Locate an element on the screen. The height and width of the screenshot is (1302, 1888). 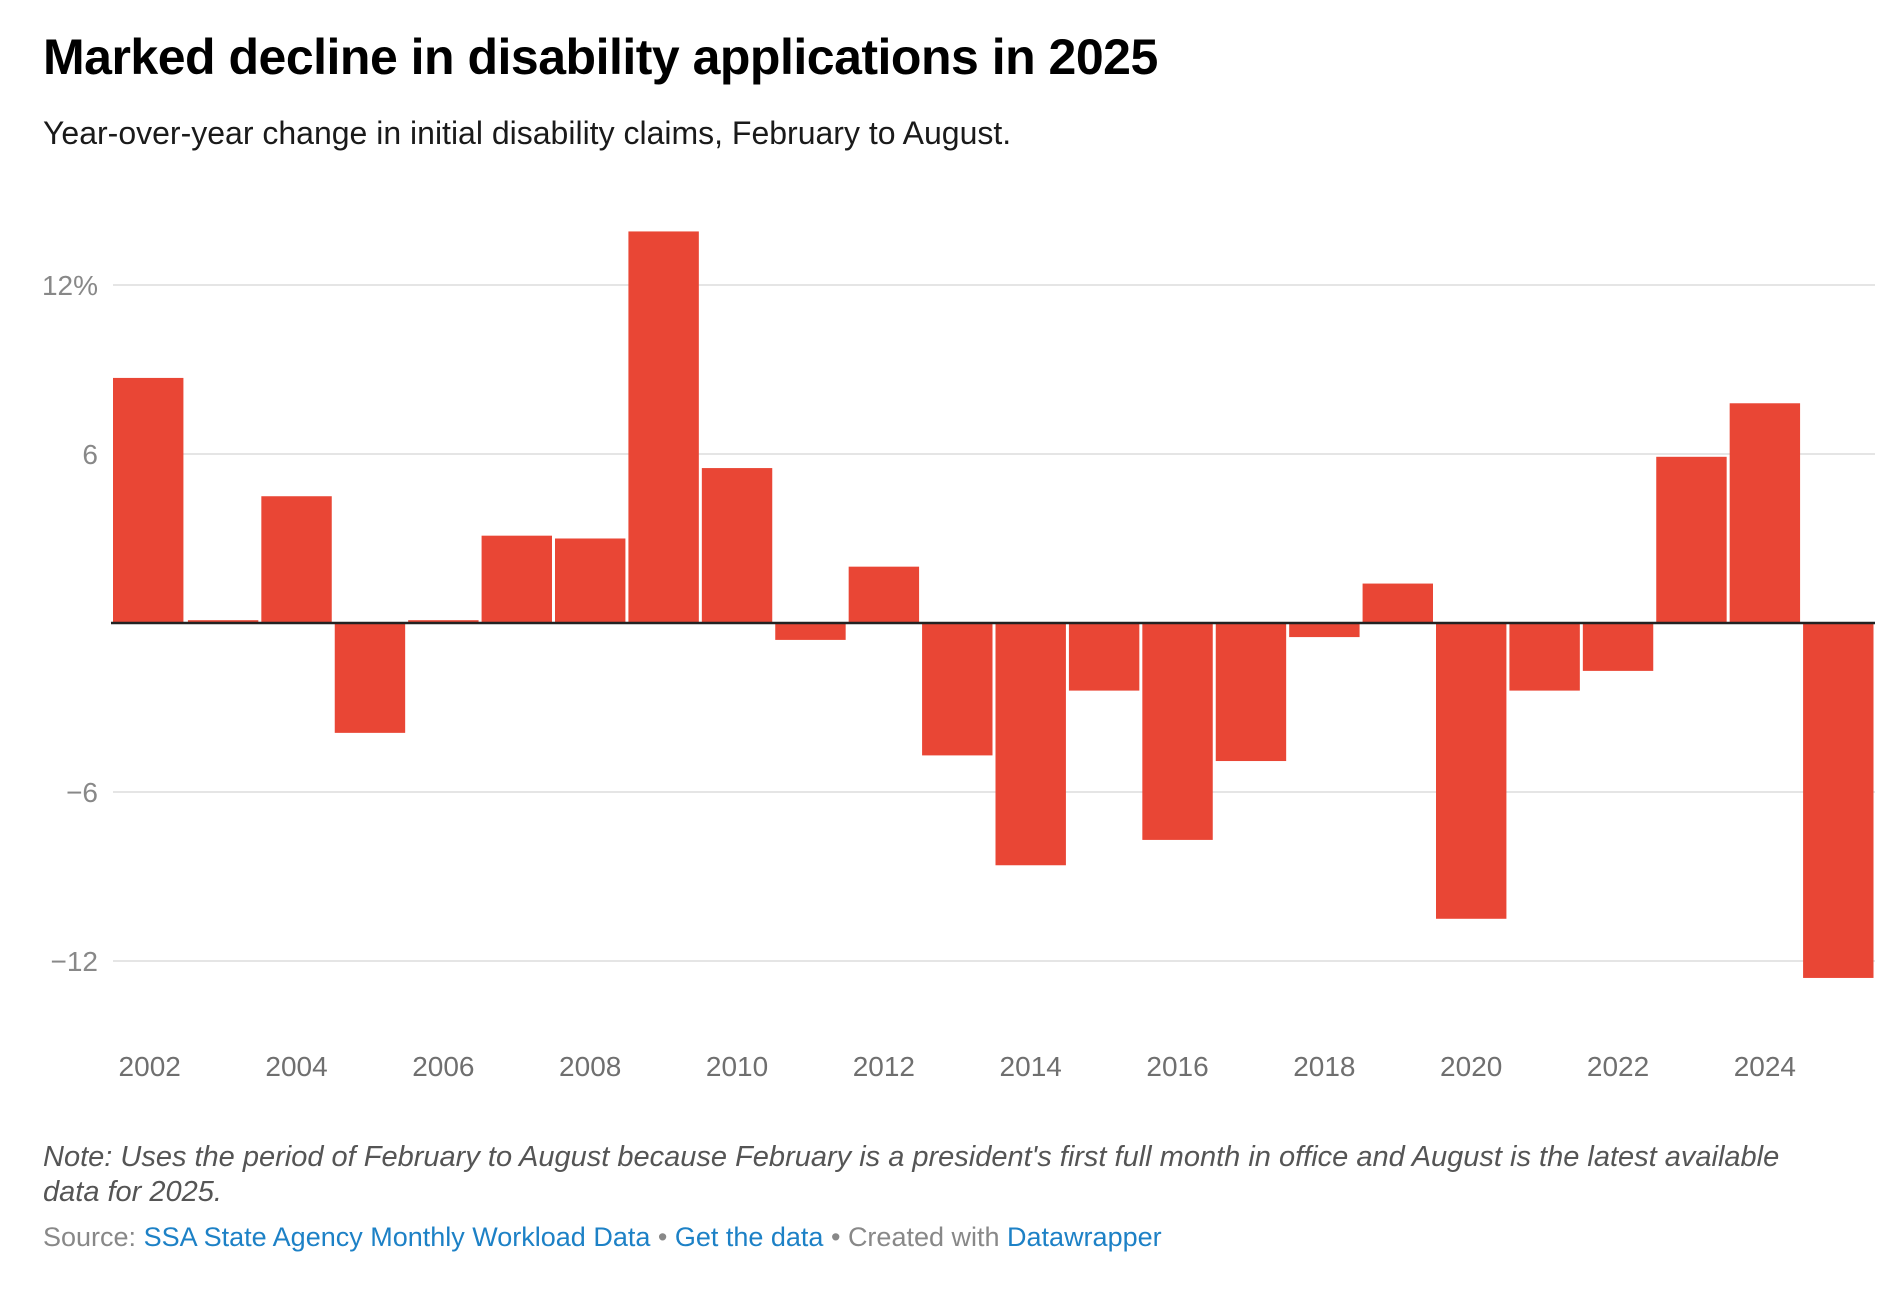
bar-2004 is located at coordinates (296, 559).